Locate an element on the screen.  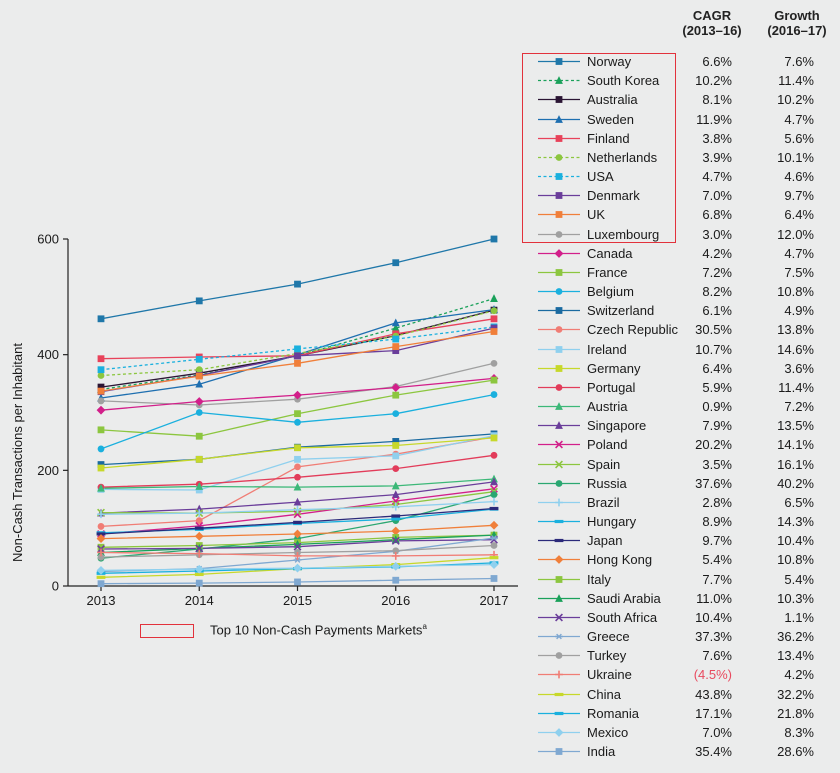
series-line-netherlands is located at coordinates (297, 343).